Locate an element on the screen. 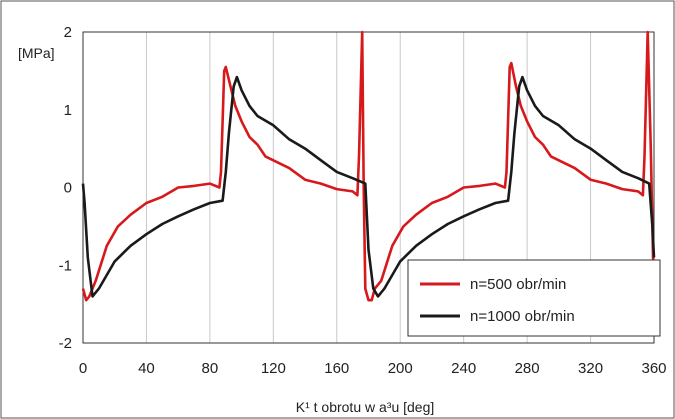 This screenshot has width=675, height=419. x-tick-label-4: 160 is located at coordinates (336, 368).